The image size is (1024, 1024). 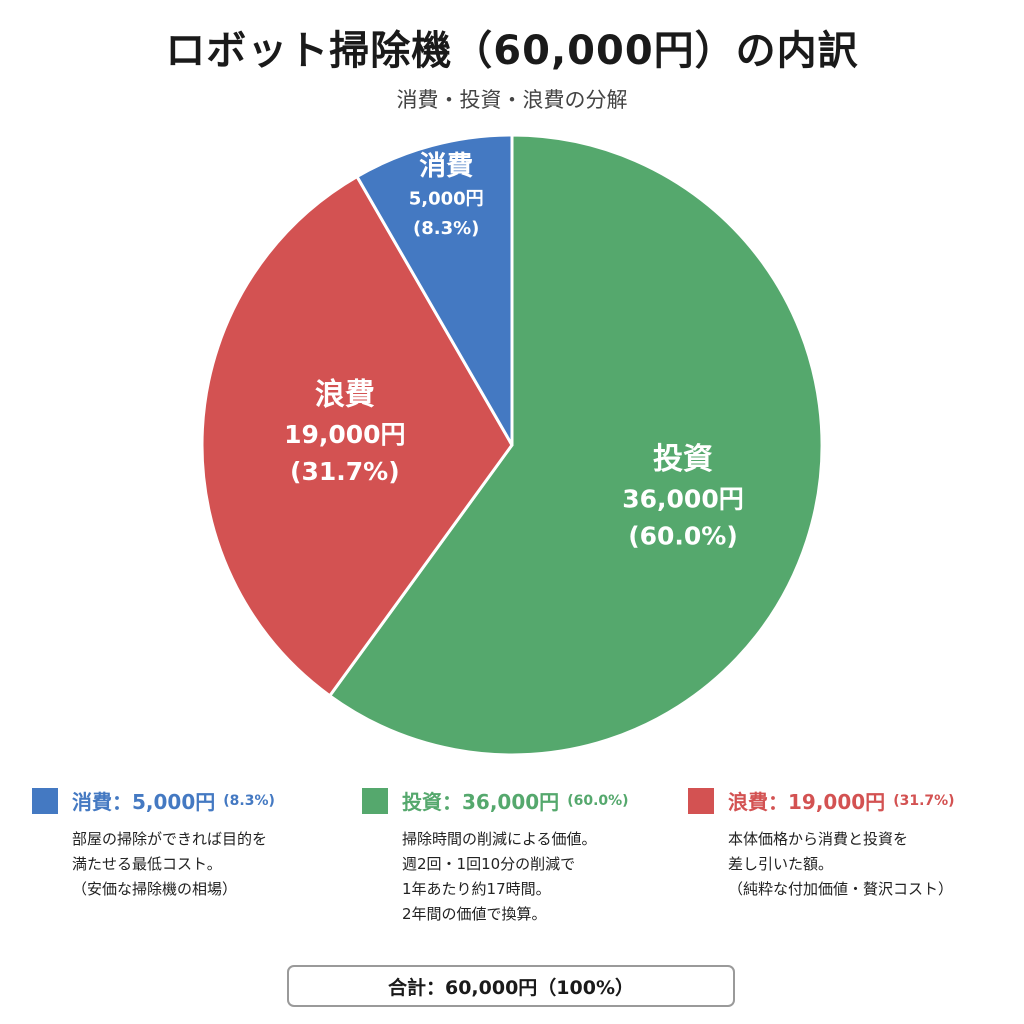 What do you see at coordinates (682, 499) in the screenshot?
I see `slice-label-value: 36,000円` at bounding box center [682, 499].